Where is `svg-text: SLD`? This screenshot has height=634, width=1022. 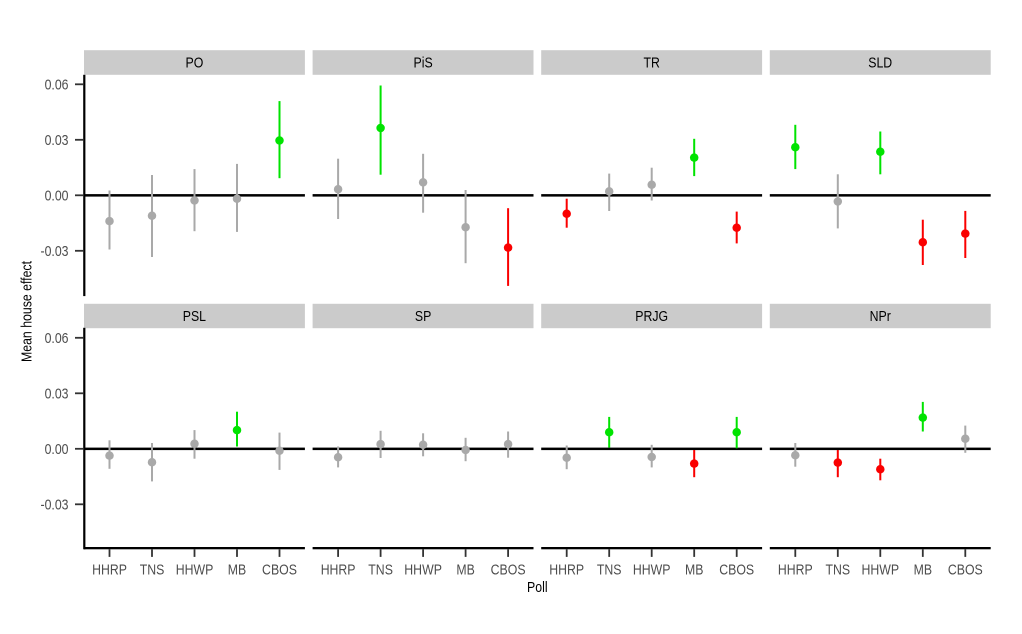 svg-text: SLD is located at coordinates (880, 63).